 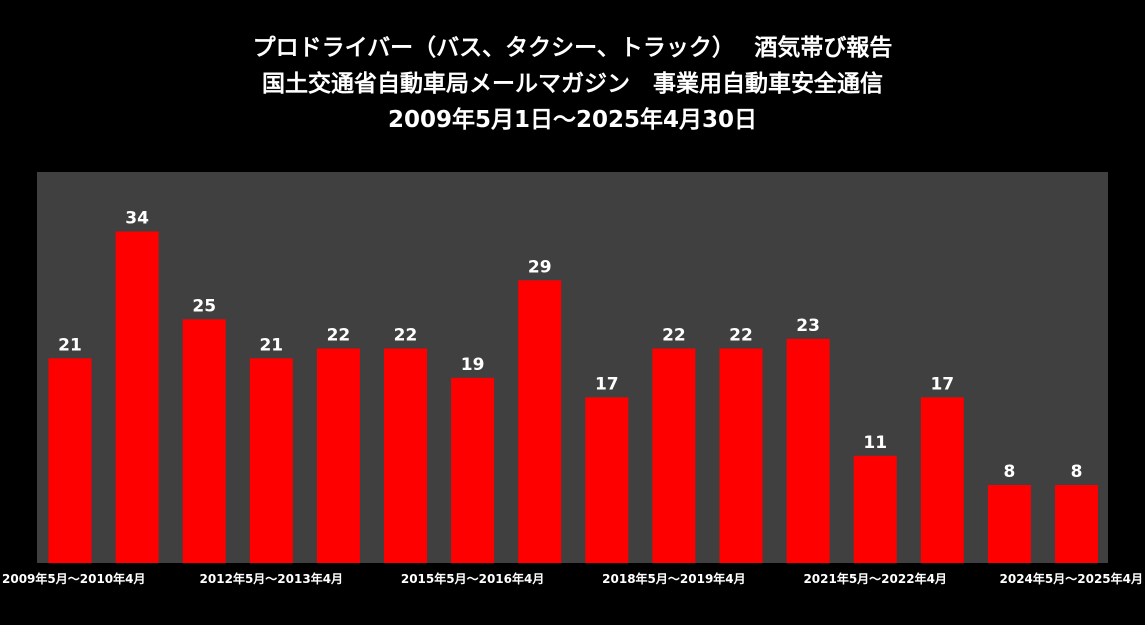 I want to click on x-tick-label-12: 2021年5月～2022年4月, so click(x=875, y=578).